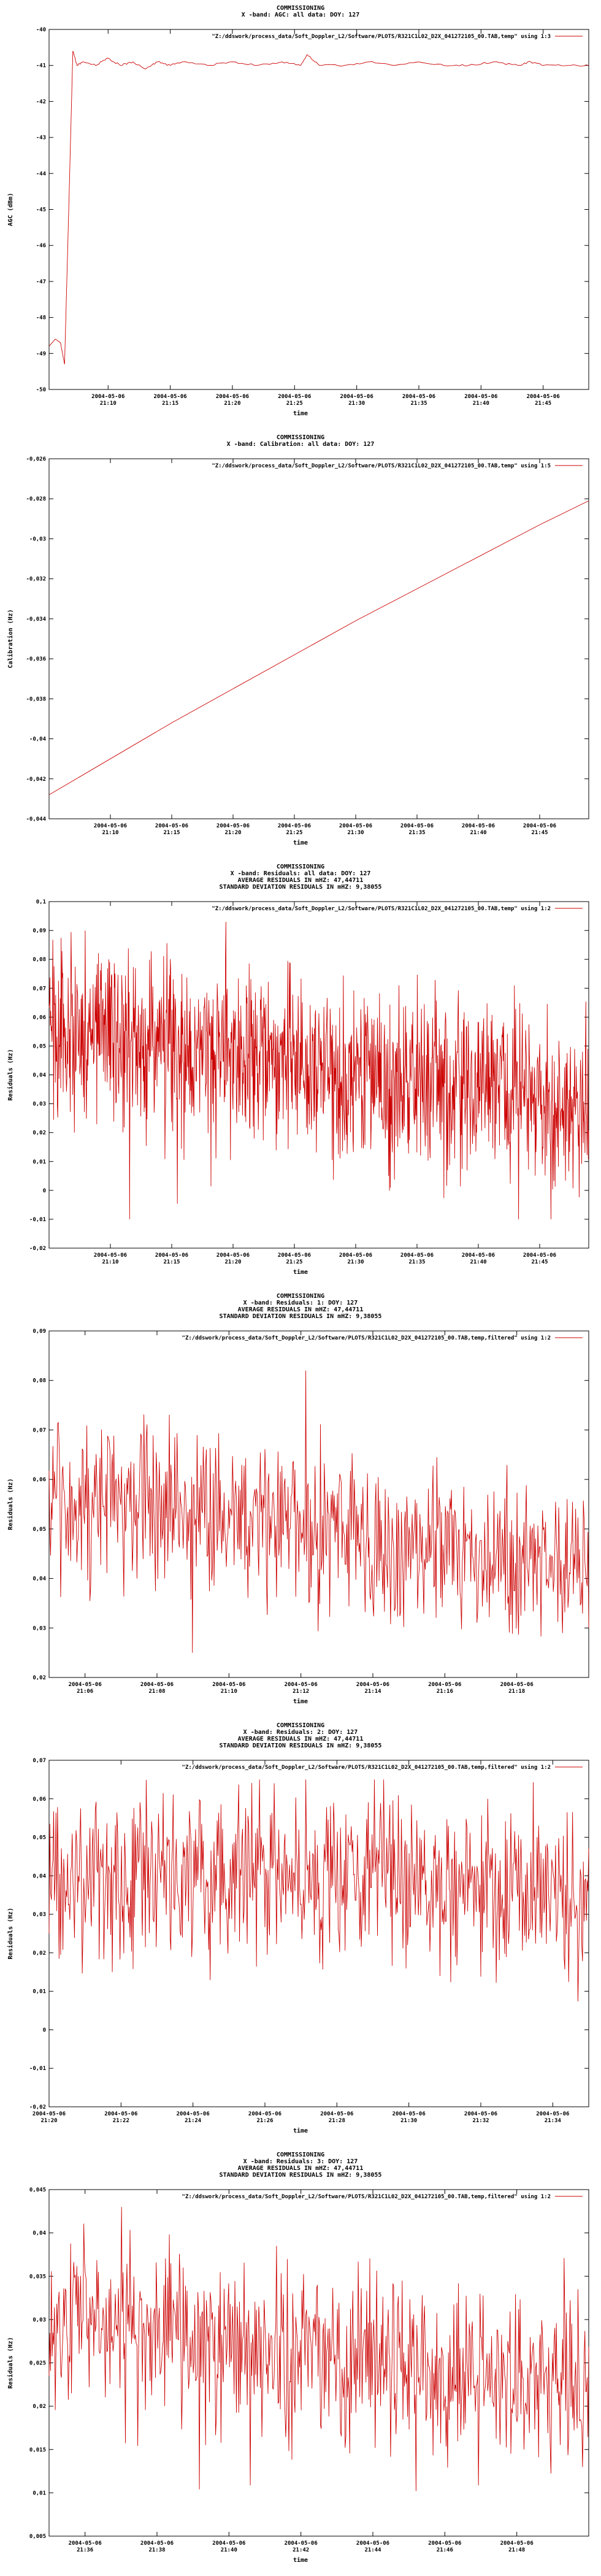 The width and height of the screenshot is (601, 2576). What do you see at coordinates (41, 30) in the screenshot?
I see `y-tick-label: -40` at bounding box center [41, 30].